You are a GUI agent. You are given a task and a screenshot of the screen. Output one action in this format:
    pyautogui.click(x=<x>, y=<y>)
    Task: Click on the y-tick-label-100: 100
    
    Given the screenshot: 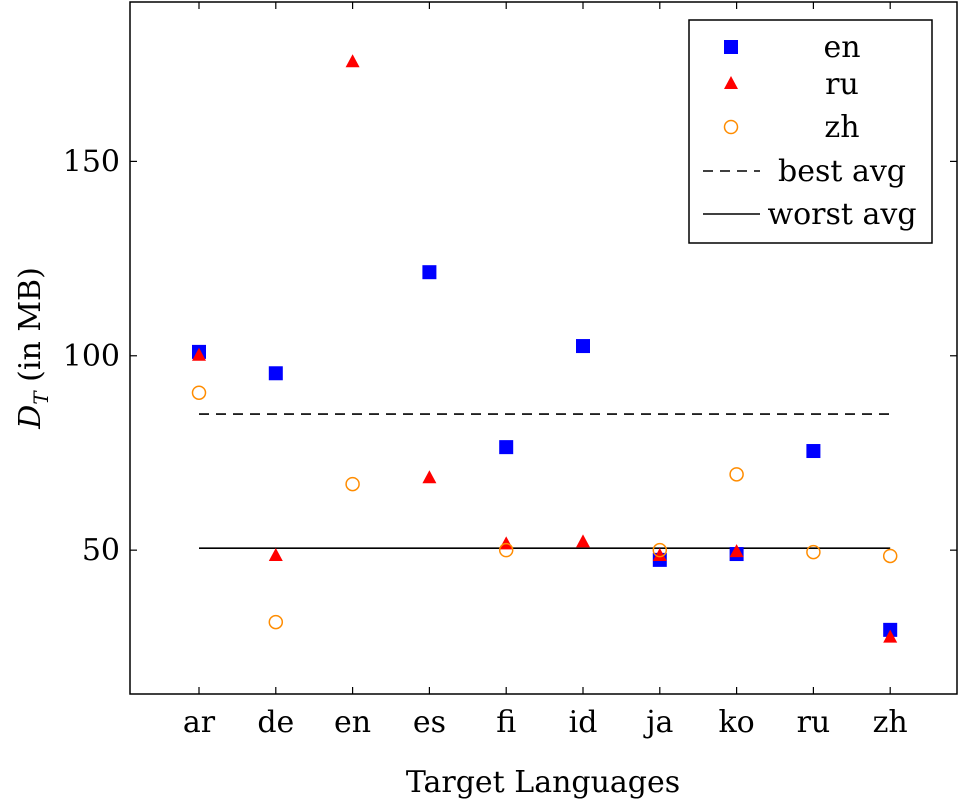 What is the action you would take?
    pyautogui.click(x=91, y=356)
    